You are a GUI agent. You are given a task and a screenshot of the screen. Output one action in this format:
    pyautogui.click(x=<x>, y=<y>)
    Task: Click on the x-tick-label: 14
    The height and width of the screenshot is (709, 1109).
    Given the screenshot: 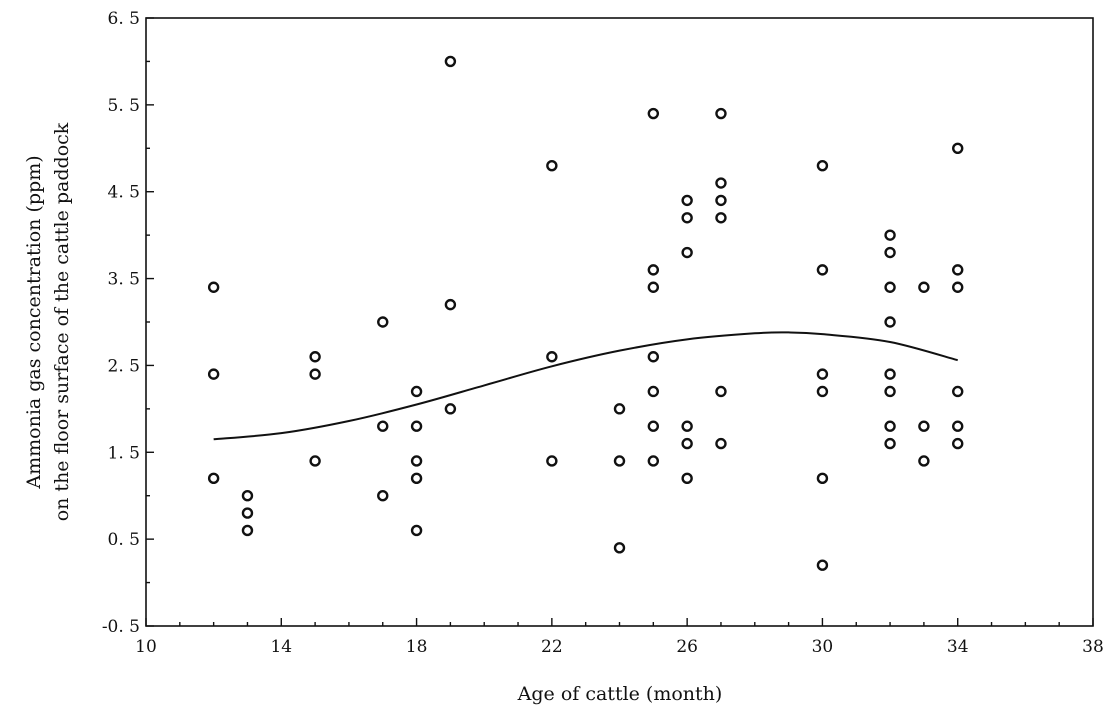 What is the action you would take?
    pyautogui.click(x=281, y=647)
    